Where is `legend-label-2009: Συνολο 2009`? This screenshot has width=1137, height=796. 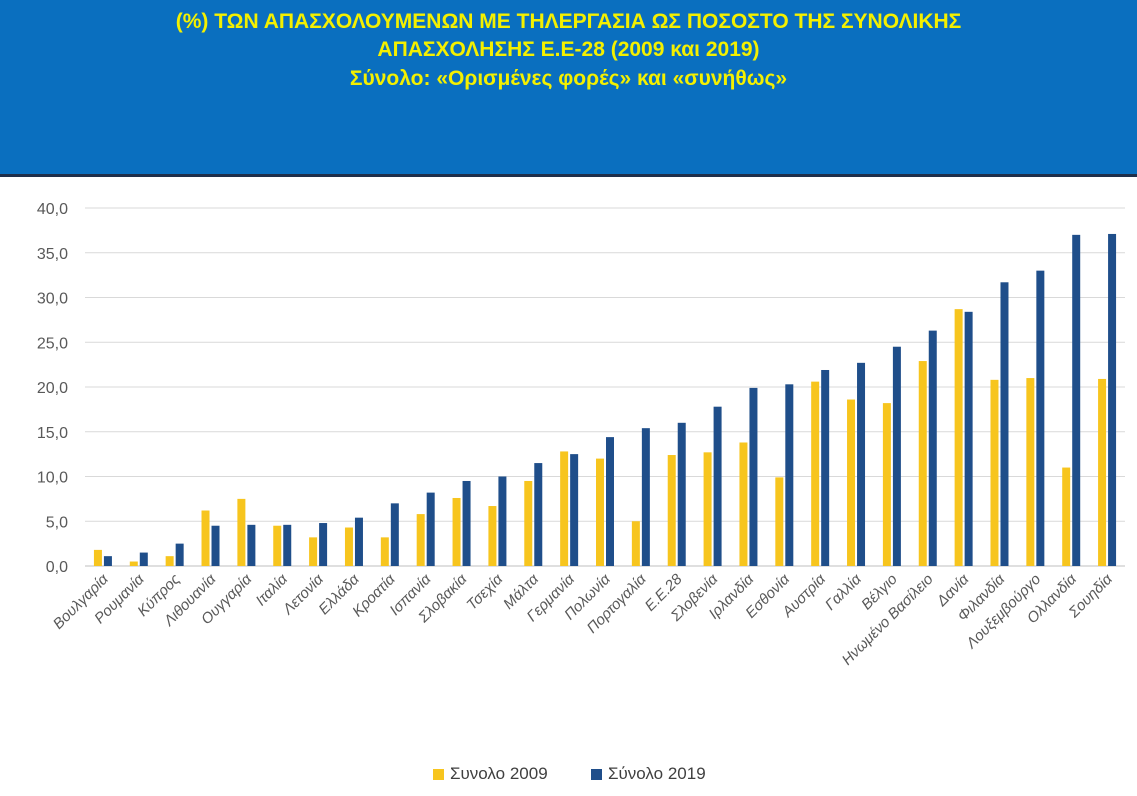
legend-label-2009: Συνολο 2009 is located at coordinates (499, 773).